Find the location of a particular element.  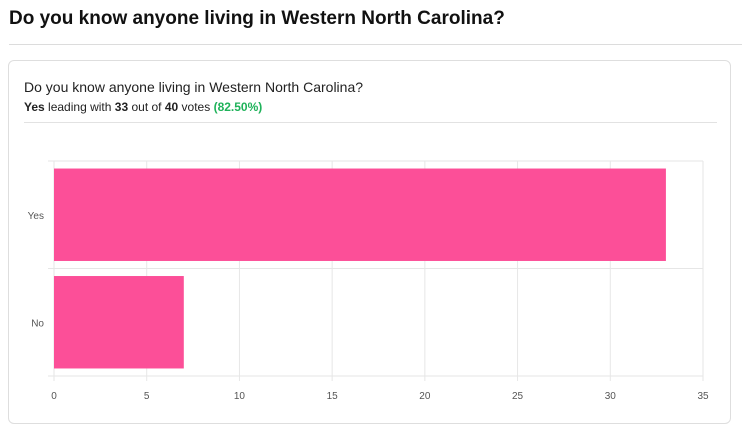

card-divider is located at coordinates (370, 122).